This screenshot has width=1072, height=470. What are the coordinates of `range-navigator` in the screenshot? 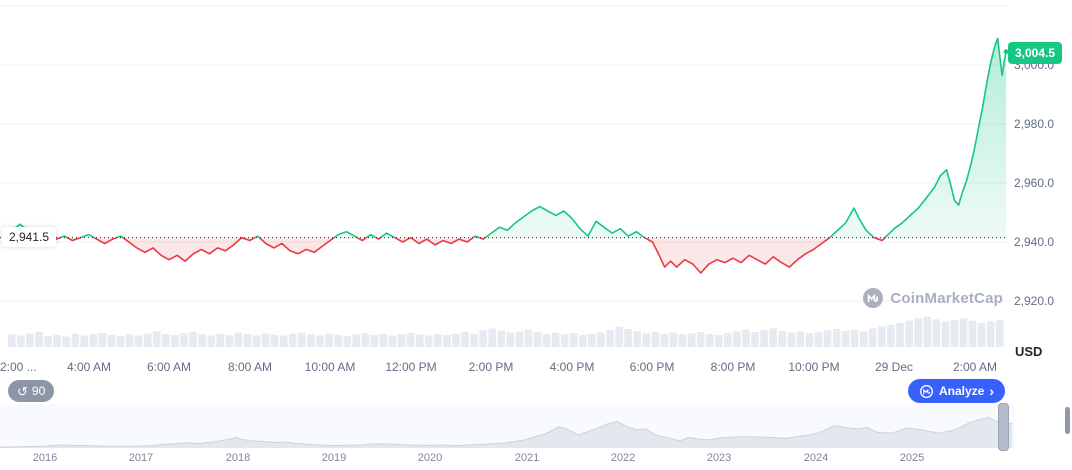 It's located at (507, 426).